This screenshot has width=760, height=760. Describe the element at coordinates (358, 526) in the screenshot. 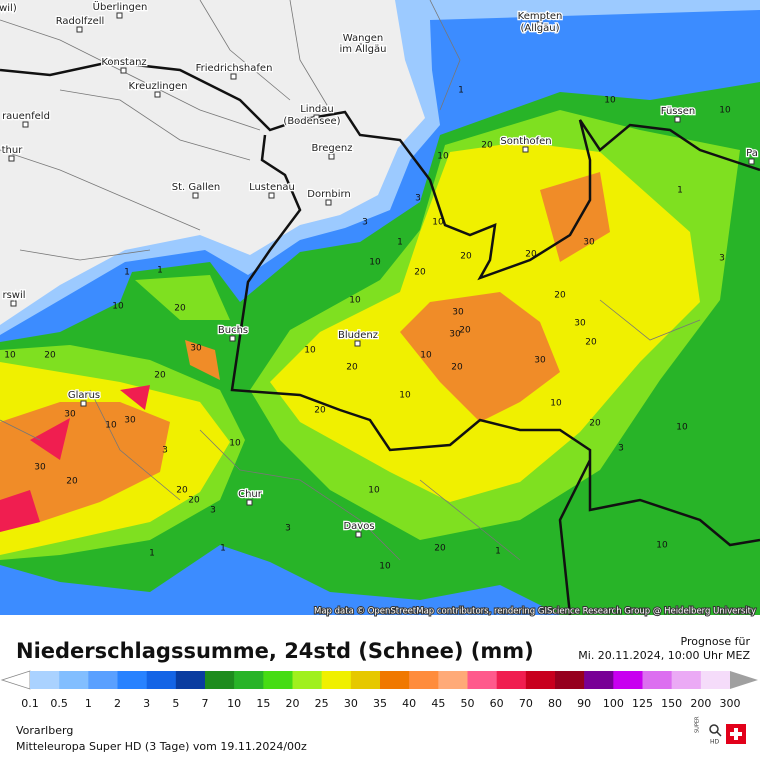

I see `place-label: Davos` at that location.